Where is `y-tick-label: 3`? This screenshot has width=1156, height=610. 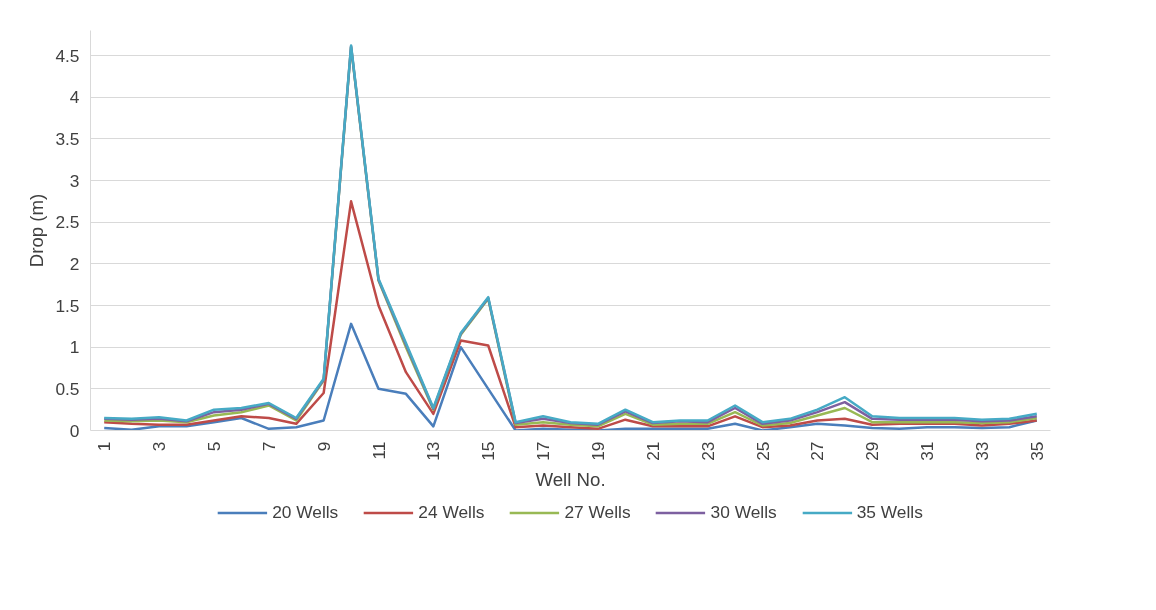 y-tick-label: 3 is located at coordinates (74, 180).